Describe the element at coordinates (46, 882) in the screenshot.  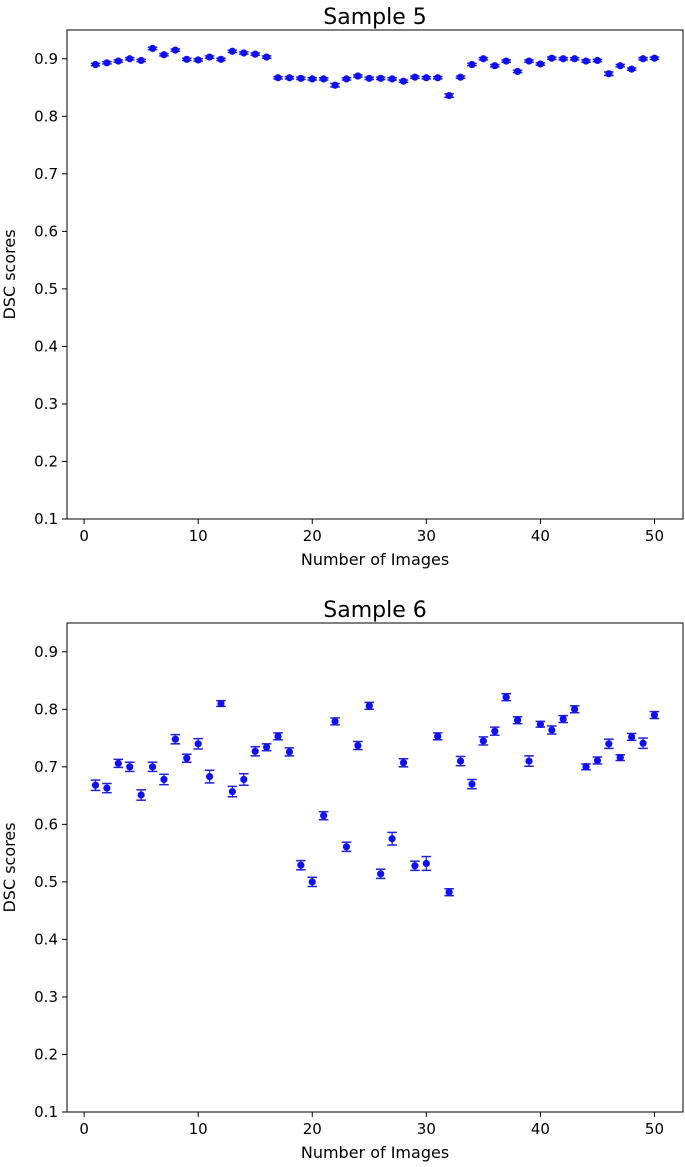
I see `y-tick-label: 0.5` at that location.